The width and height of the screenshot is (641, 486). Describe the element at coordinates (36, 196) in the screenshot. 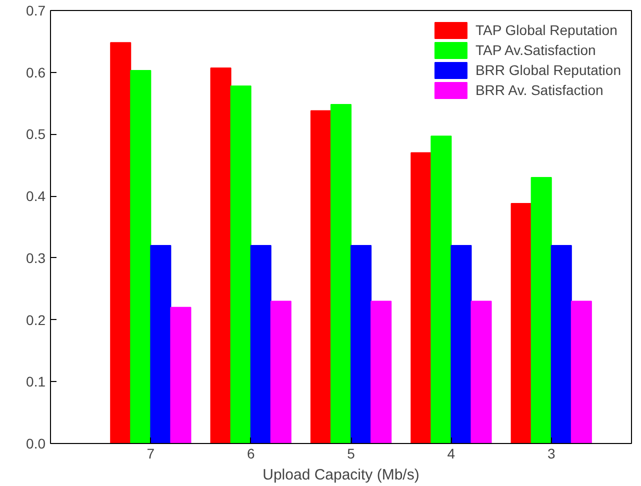

I see `y-tick-label: 0.4` at that location.